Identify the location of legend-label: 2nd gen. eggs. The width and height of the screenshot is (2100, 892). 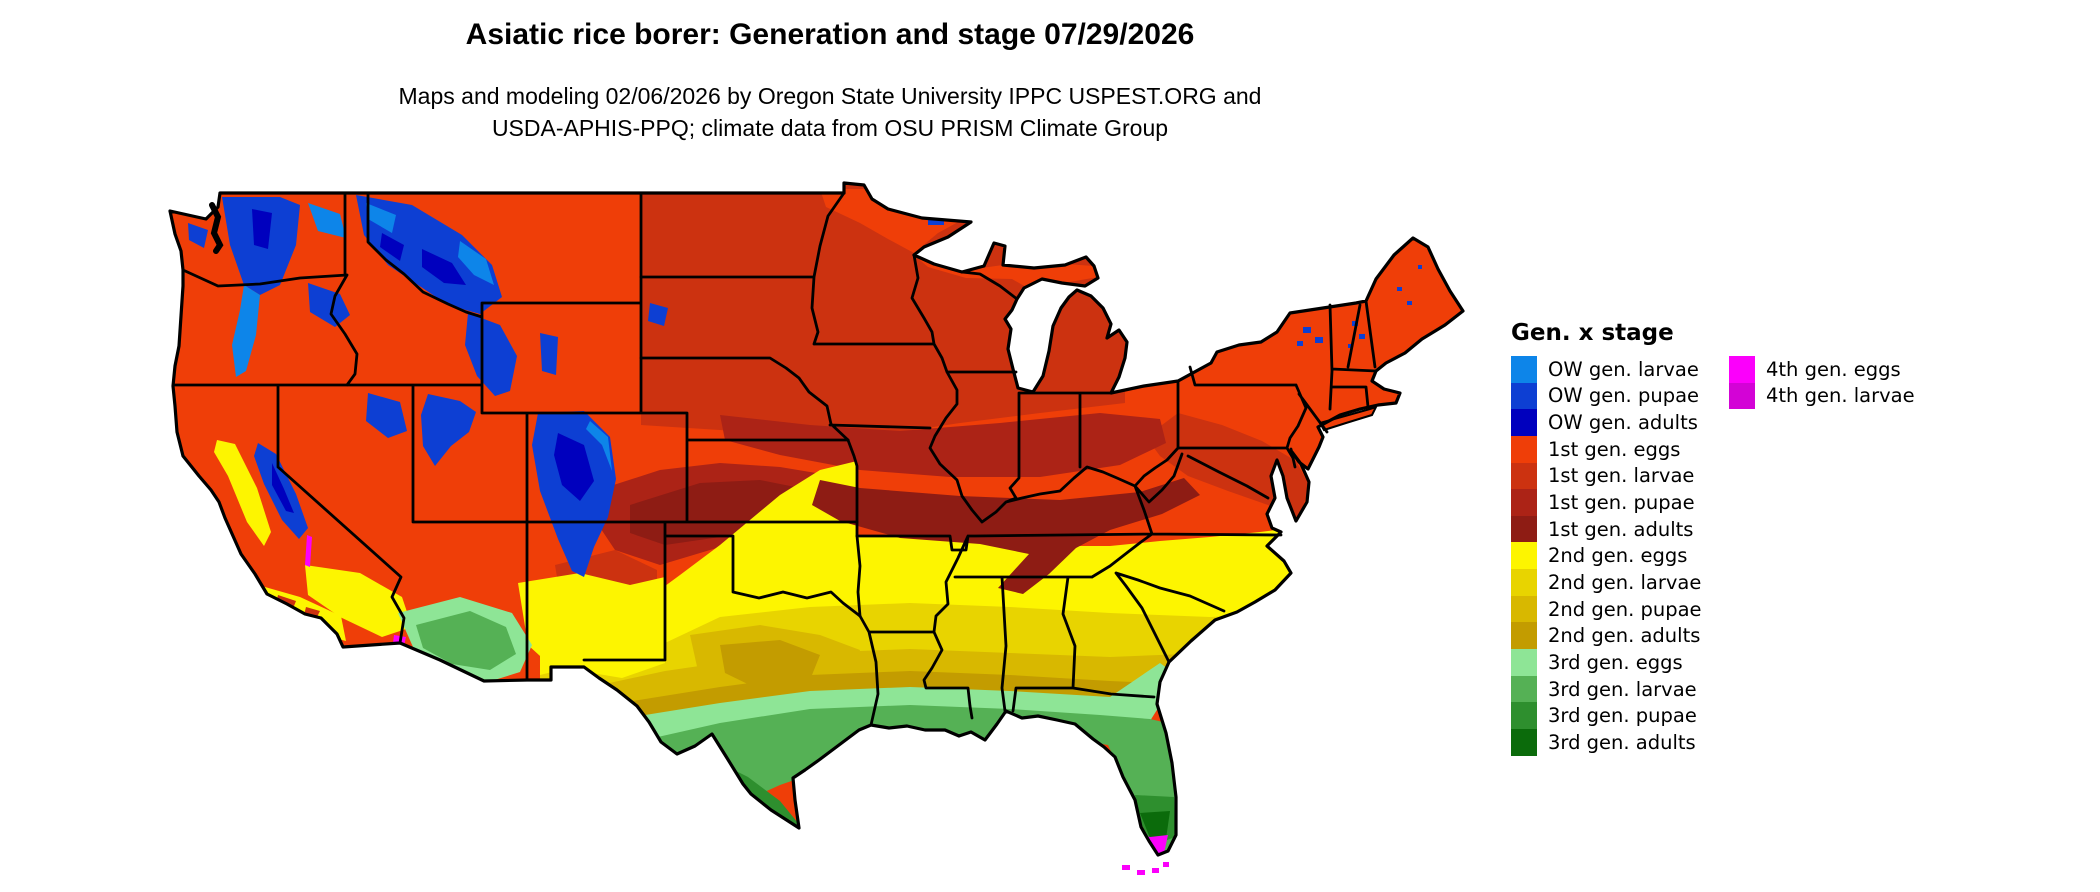
(1618, 556).